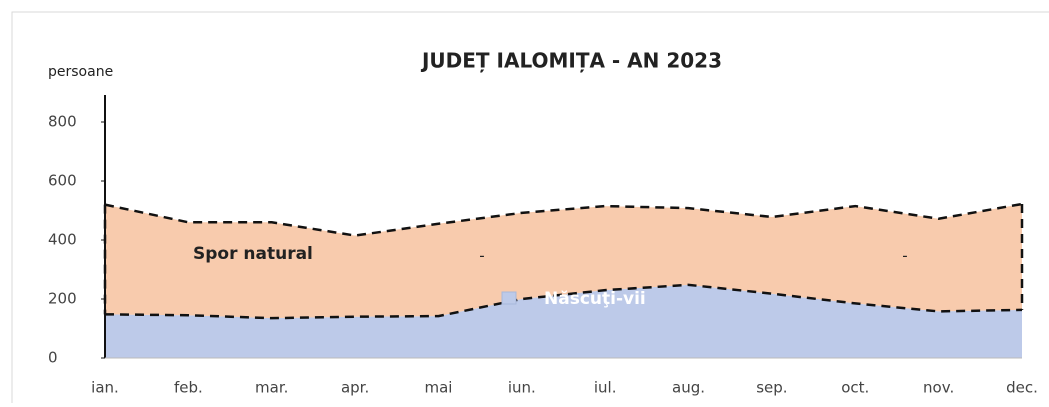  What do you see at coordinates (438, 388) in the screenshot?
I see `x-tick-label: mai` at bounding box center [438, 388].